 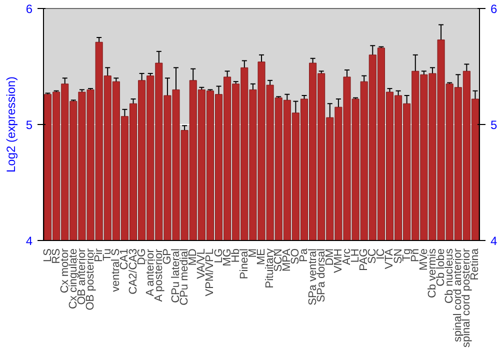 I want to click on y2-tick-label: 4, so click(x=494, y=241).